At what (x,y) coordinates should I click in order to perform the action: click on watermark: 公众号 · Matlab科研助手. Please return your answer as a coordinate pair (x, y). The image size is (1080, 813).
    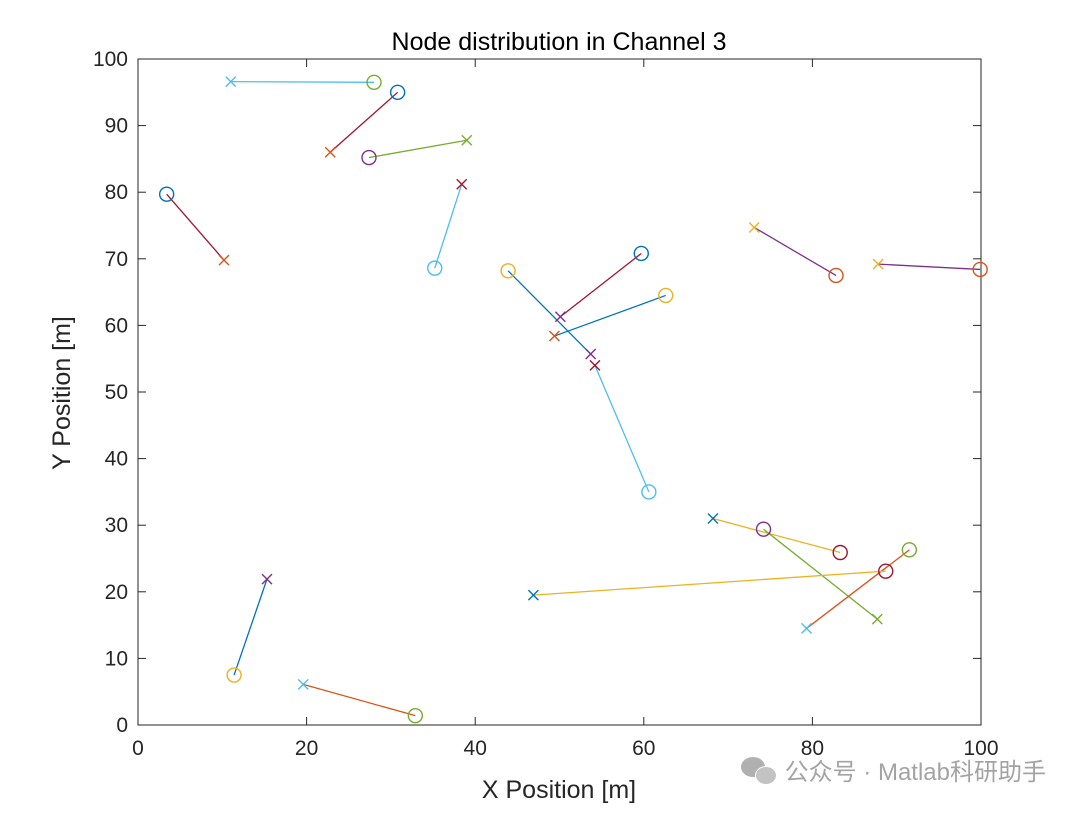
    Looking at the image, I should click on (893, 769).